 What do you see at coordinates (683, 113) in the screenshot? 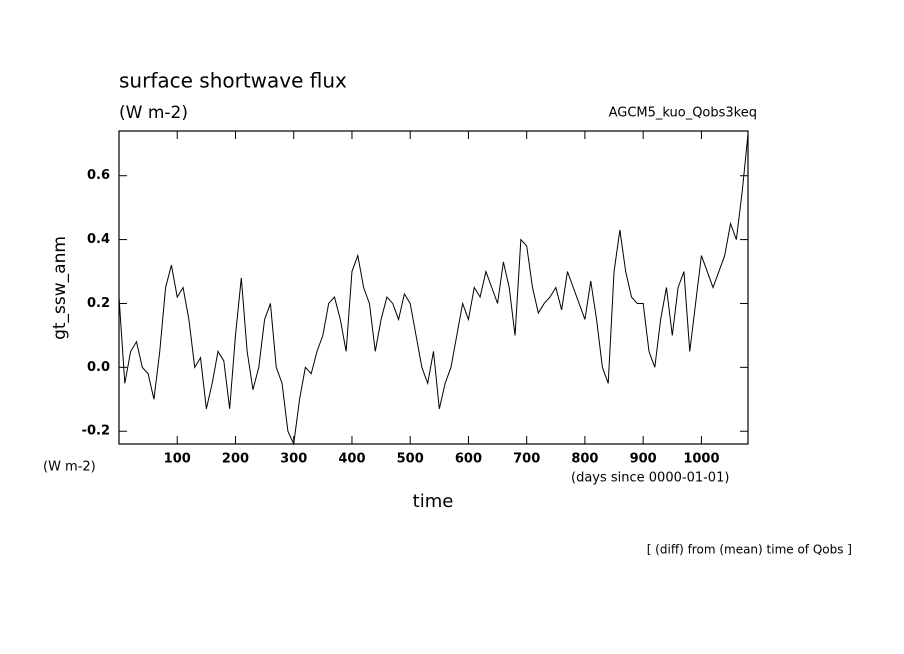
I see `annotation: AGCM5_kuo_Qobs3keq` at bounding box center [683, 113].